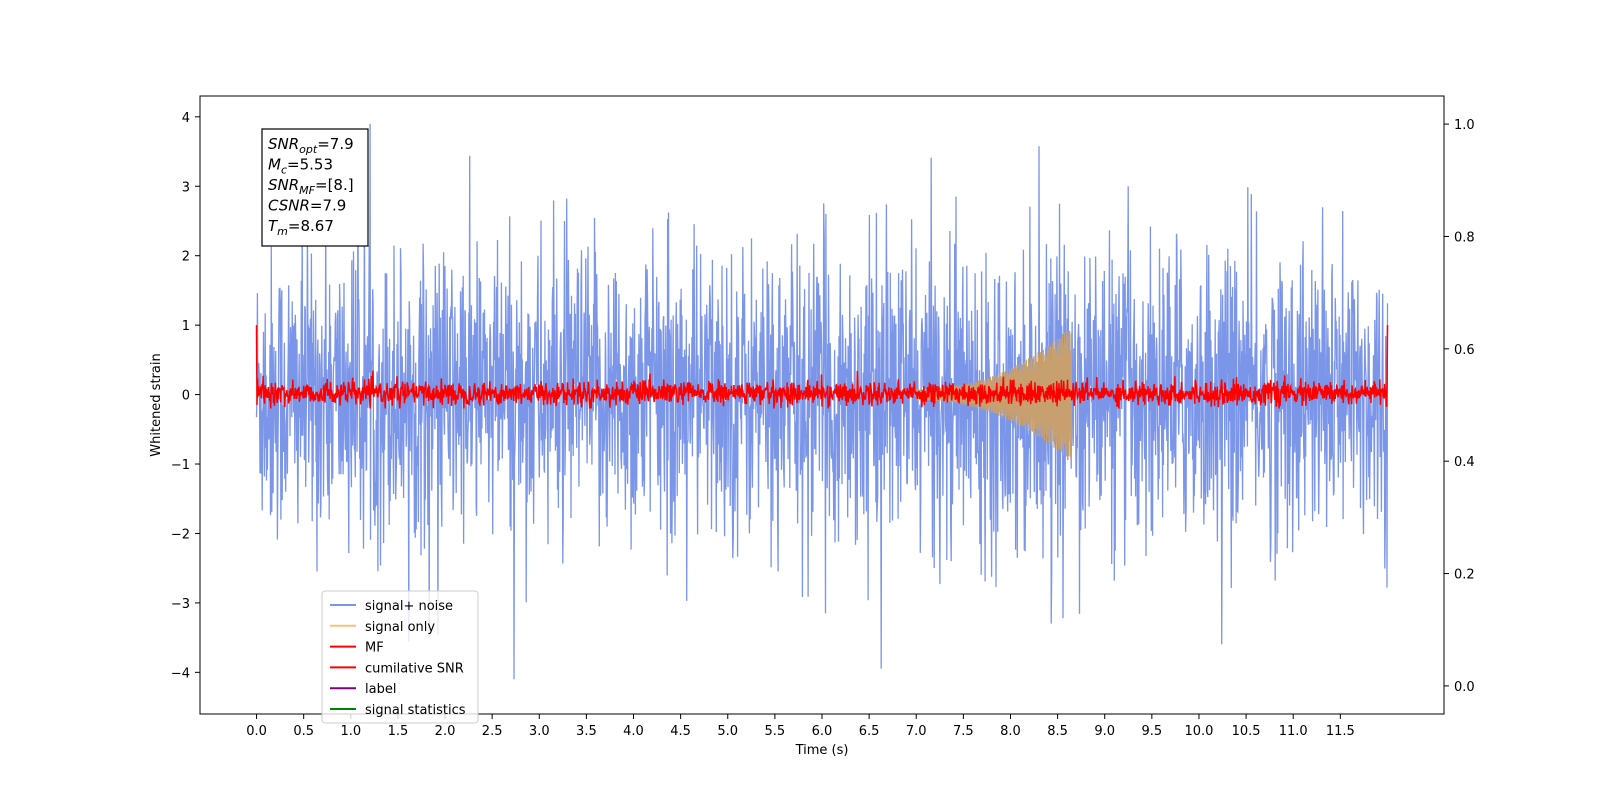 Image resolution: width=1600 pixels, height=800 pixels. I want to click on x-tick-label: 4.0, so click(633, 731).